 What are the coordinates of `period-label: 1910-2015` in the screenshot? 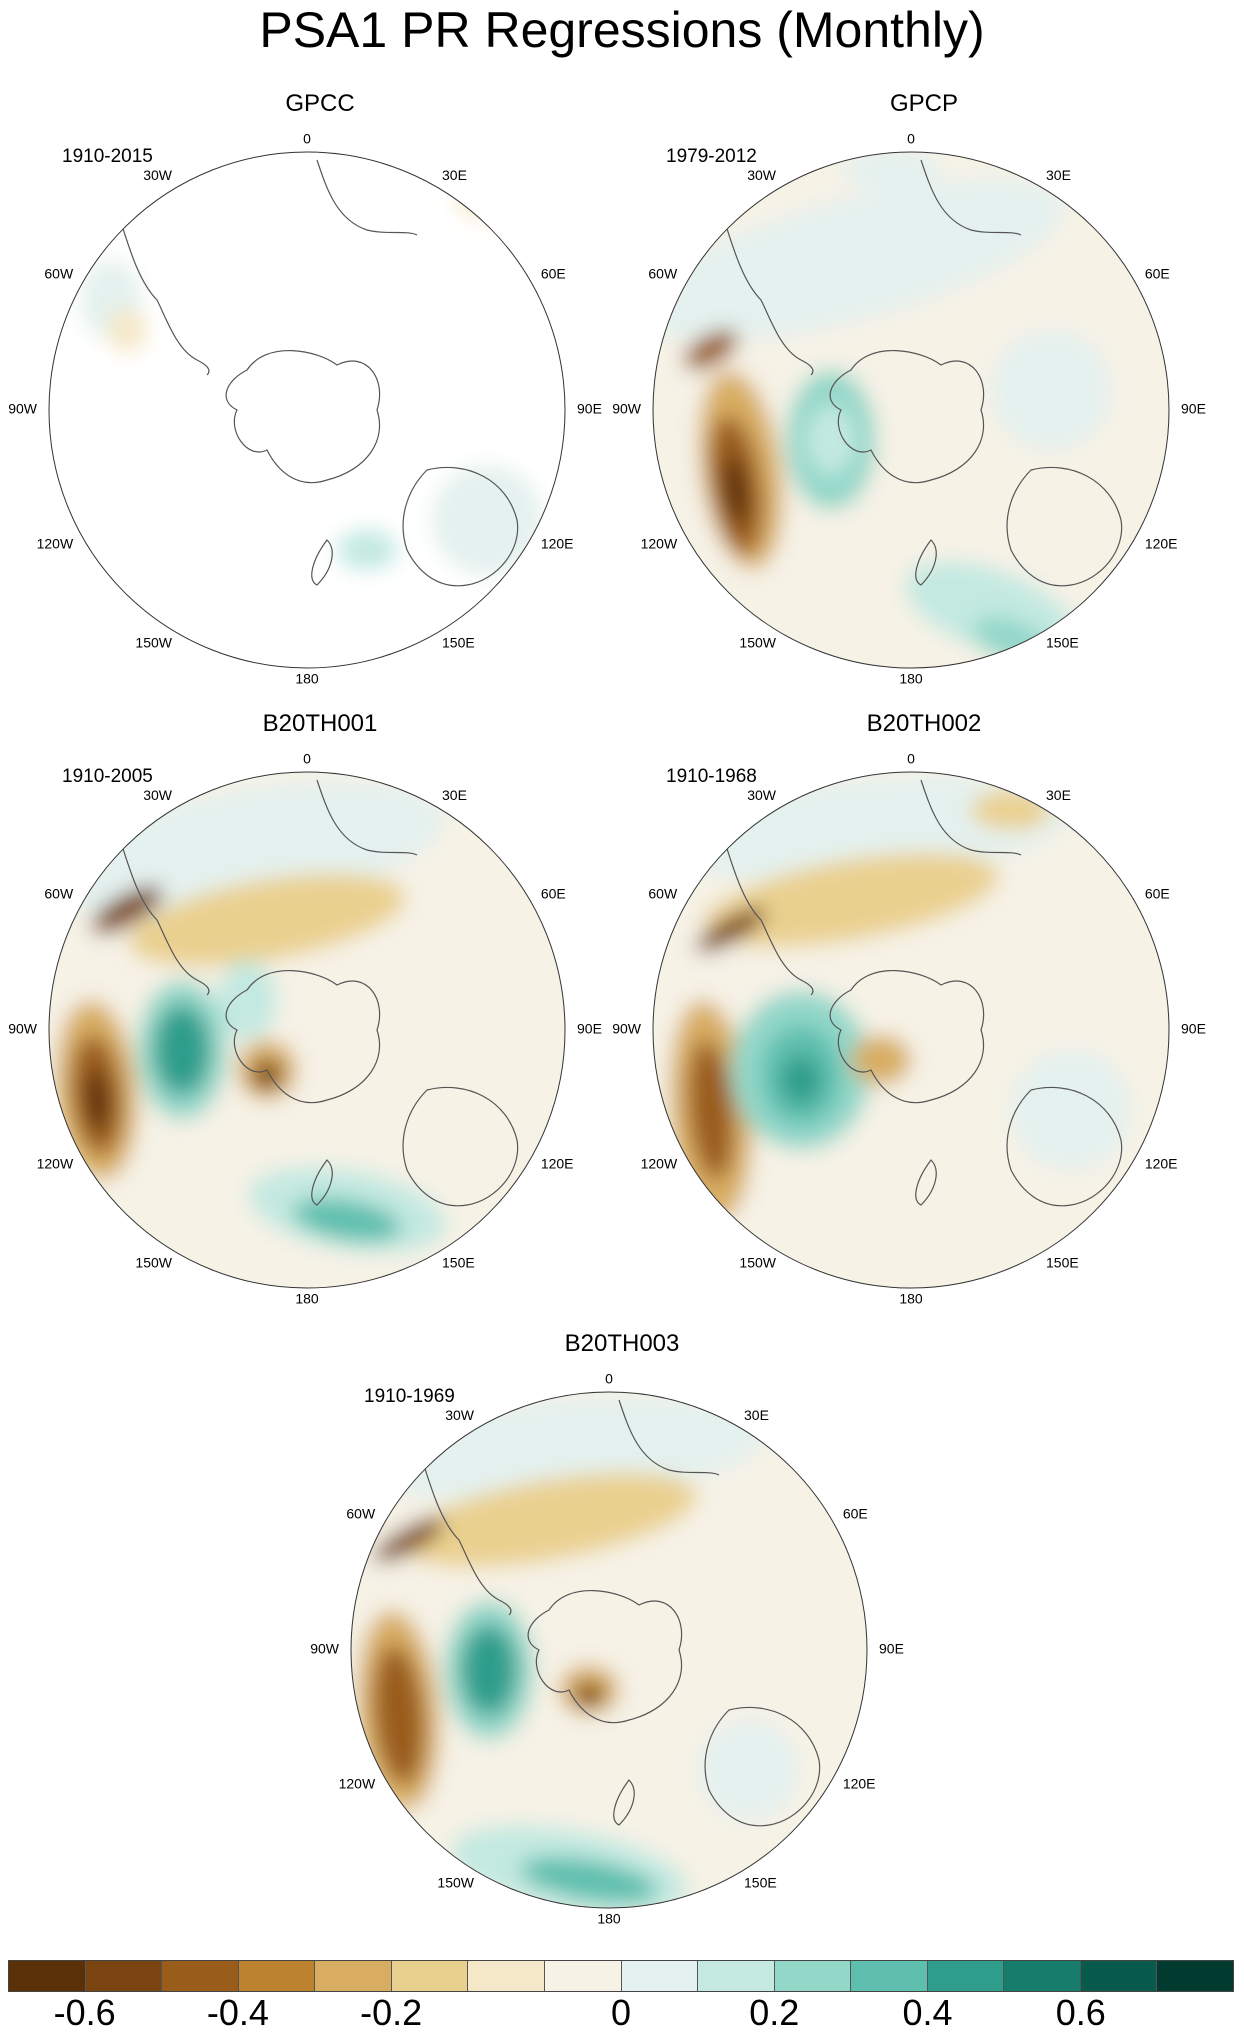 It's located at (107, 156).